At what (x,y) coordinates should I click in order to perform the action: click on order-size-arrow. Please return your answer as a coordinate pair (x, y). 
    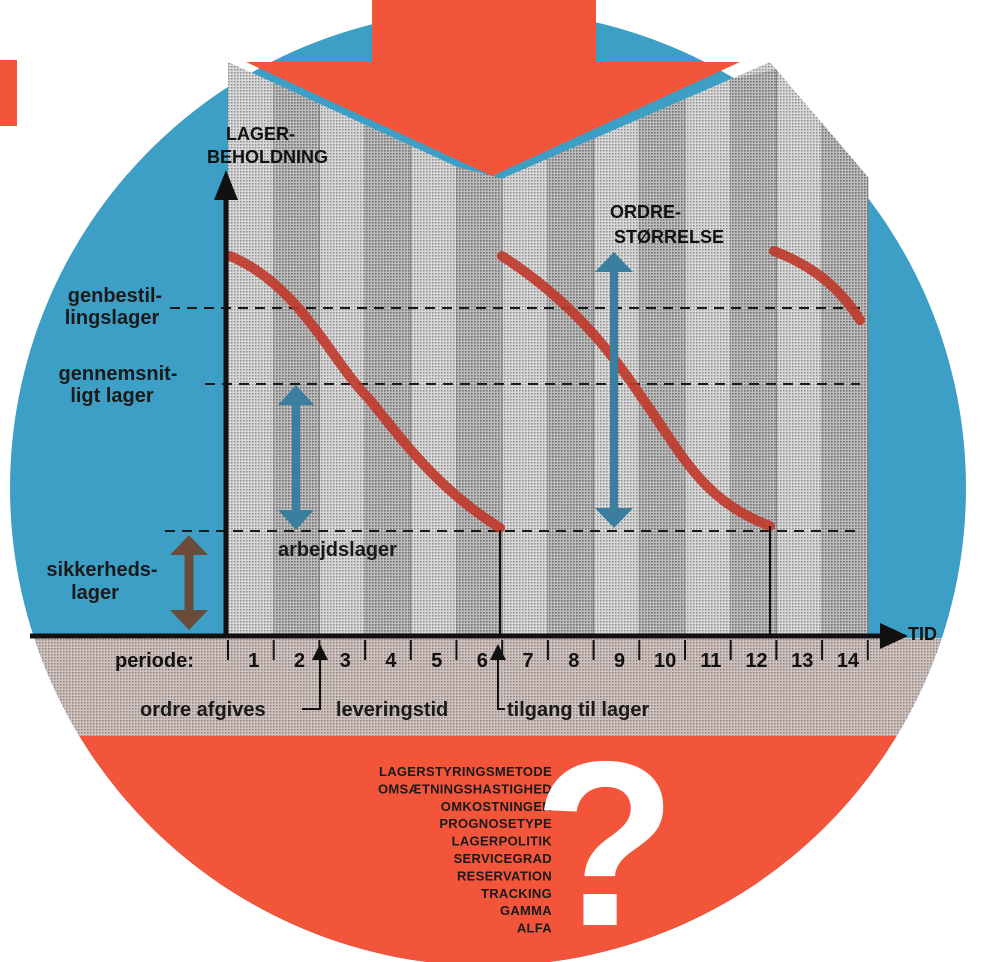
    Looking at the image, I should click on (614, 390).